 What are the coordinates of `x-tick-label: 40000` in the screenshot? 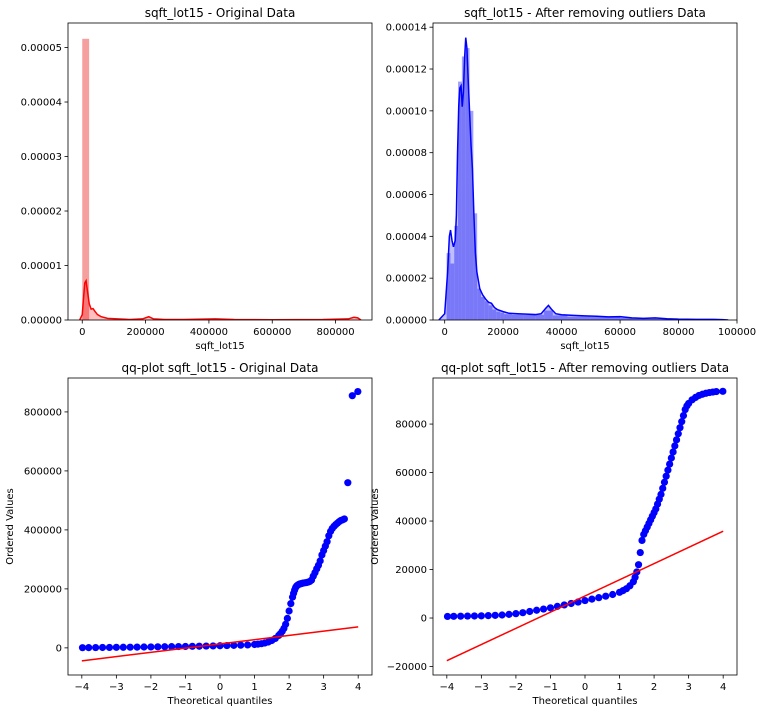 It's located at (562, 332).